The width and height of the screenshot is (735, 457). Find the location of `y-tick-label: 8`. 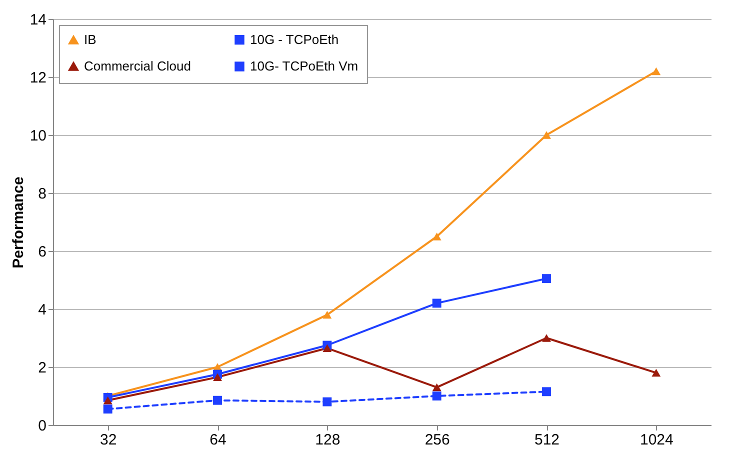

y-tick-label: 8 is located at coordinates (42, 194).